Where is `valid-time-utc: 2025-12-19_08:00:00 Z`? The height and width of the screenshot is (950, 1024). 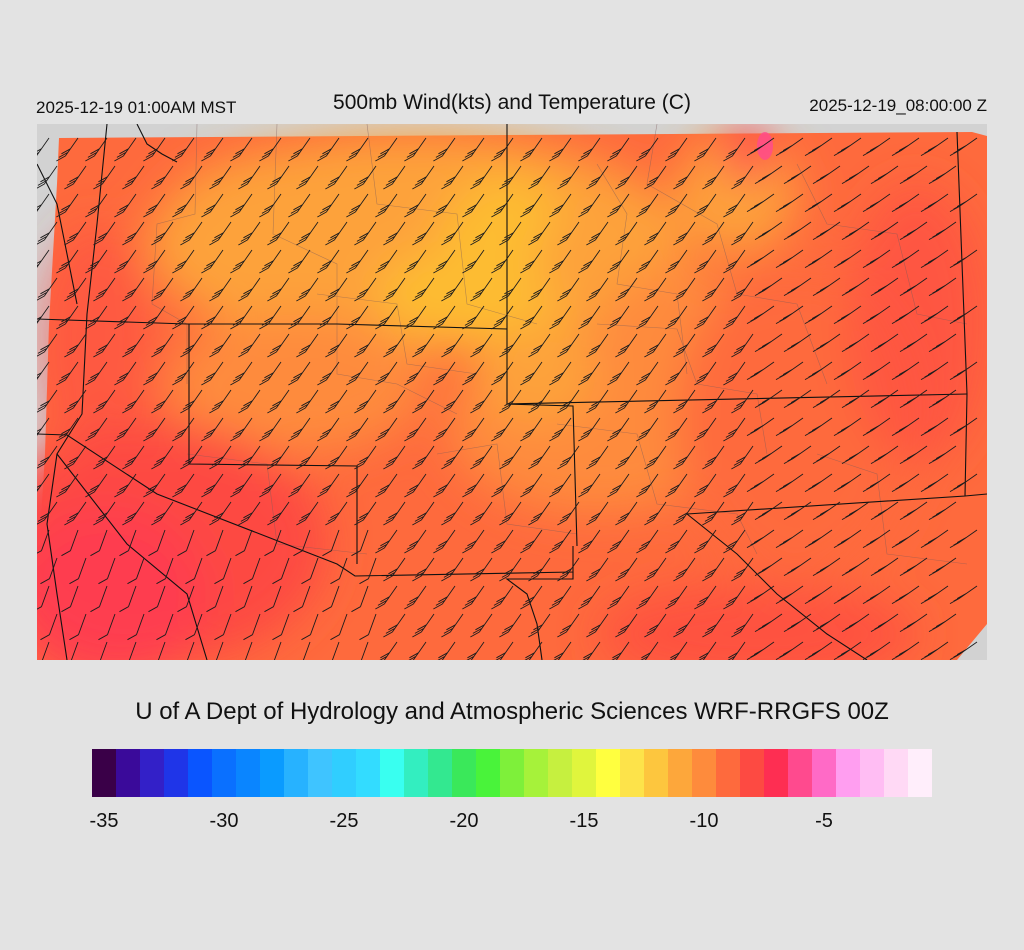 valid-time-utc: 2025-12-19_08:00:00 Z is located at coordinates (898, 105).